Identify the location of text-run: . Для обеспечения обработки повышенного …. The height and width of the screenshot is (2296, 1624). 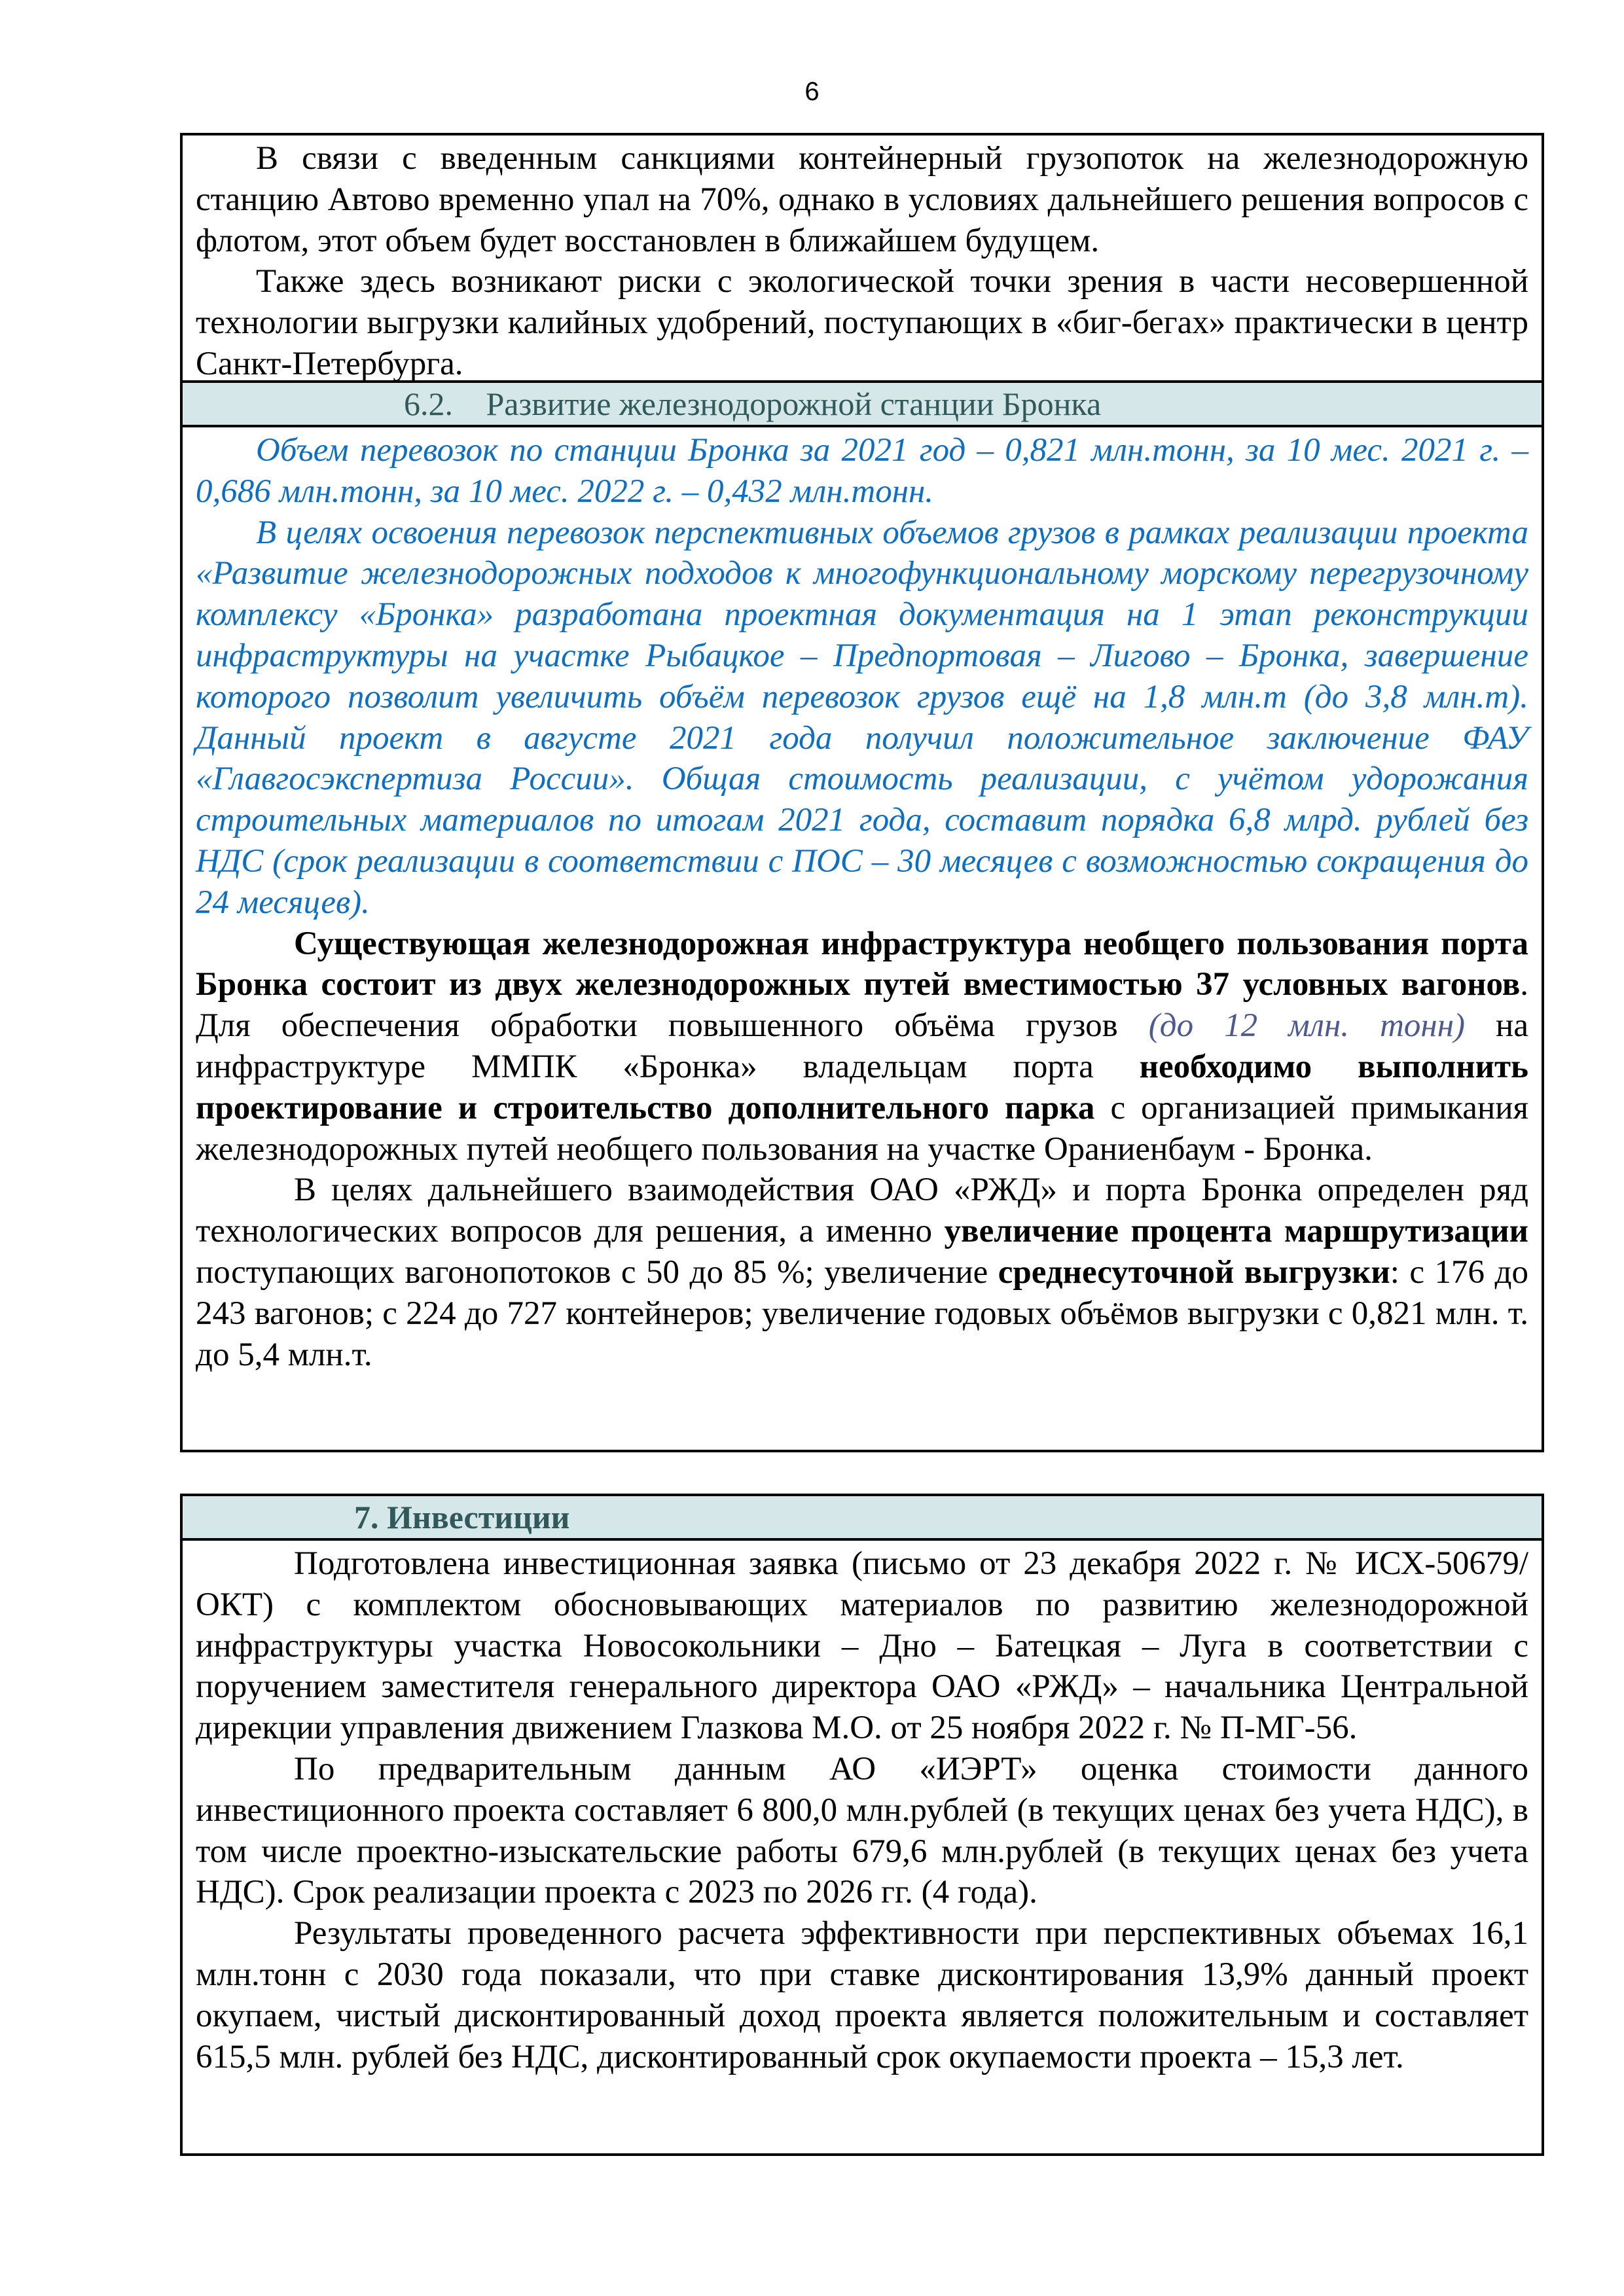
(862, 1006).